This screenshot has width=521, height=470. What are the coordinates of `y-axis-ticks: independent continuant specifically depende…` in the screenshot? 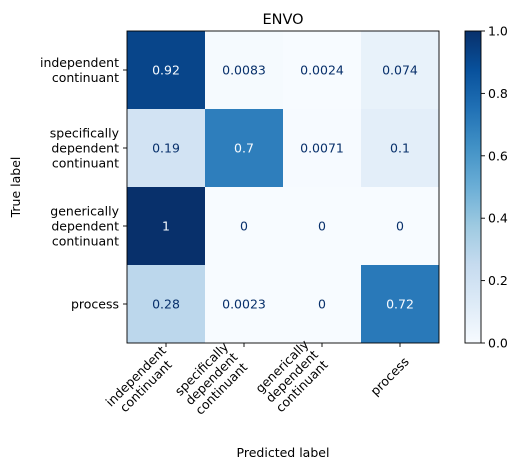 It's located at (83, 183).